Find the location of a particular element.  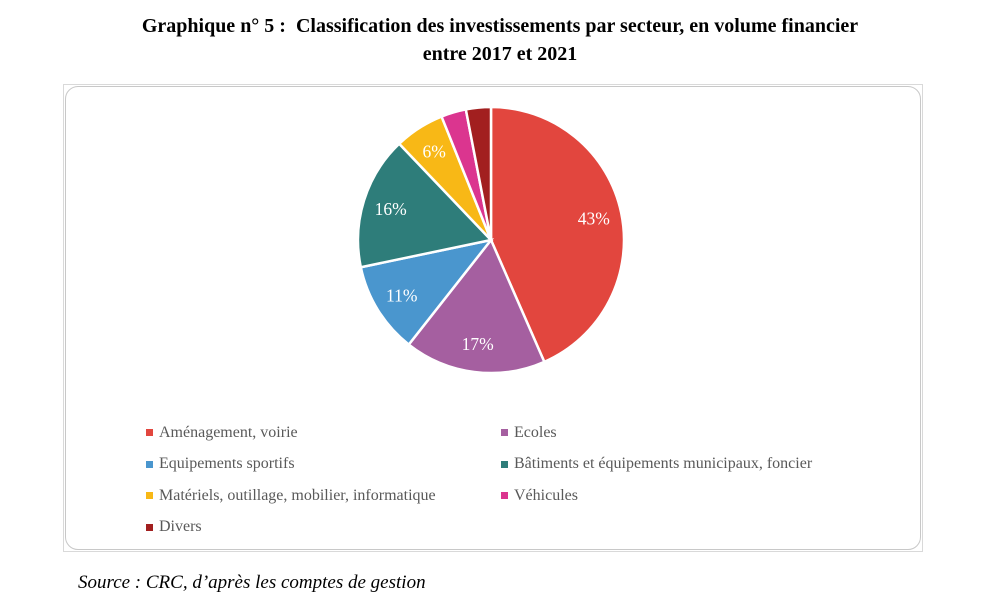

legend-item-0: Aménagement, voirie is located at coordinates (323, 433).